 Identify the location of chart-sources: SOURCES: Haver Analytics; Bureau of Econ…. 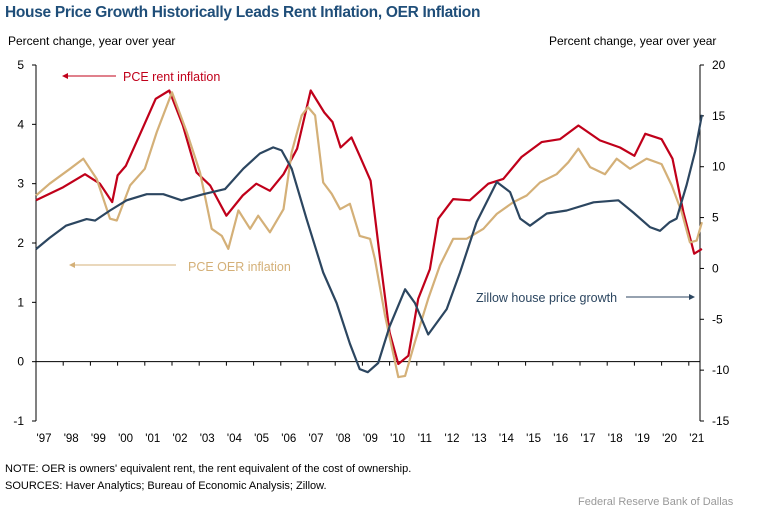
(166, 486).